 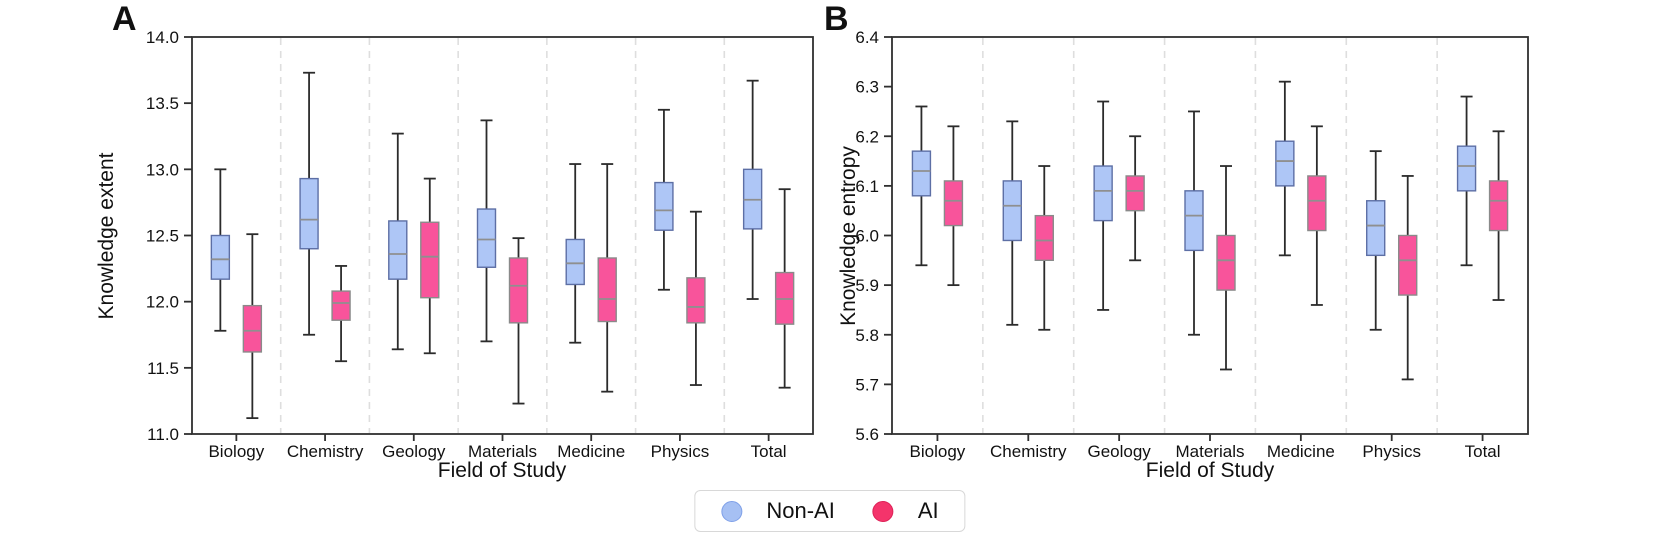 What do you see at coordinates (867, 87) in the screenshot?
I see `y-tick-label: 6.3` at bounding box center [867, 87].